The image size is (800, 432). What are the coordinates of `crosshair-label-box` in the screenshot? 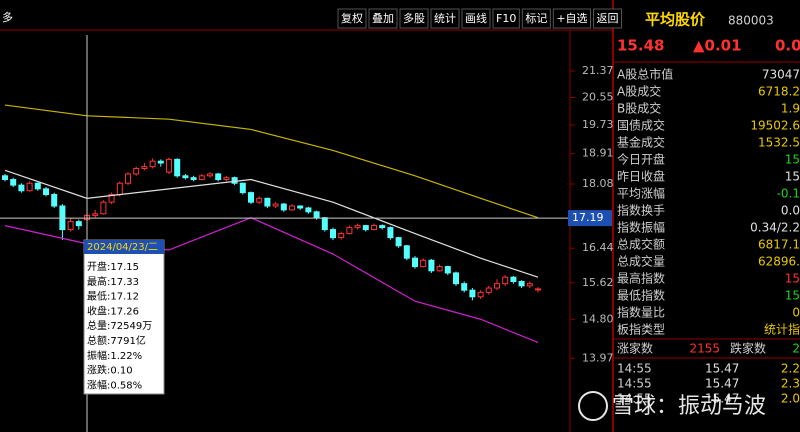 It's located at (590, 218).